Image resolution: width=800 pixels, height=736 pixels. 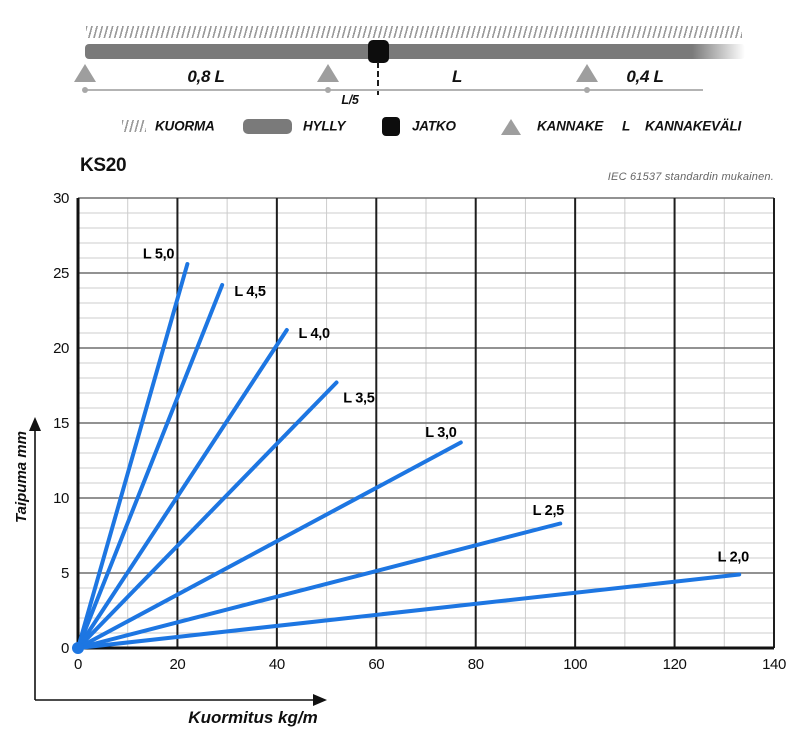 What do you see at coordinates (315, 334) in the screenshot?
I see `series-label-L 4,0: L 4,0` at bounding box center [315, 334].